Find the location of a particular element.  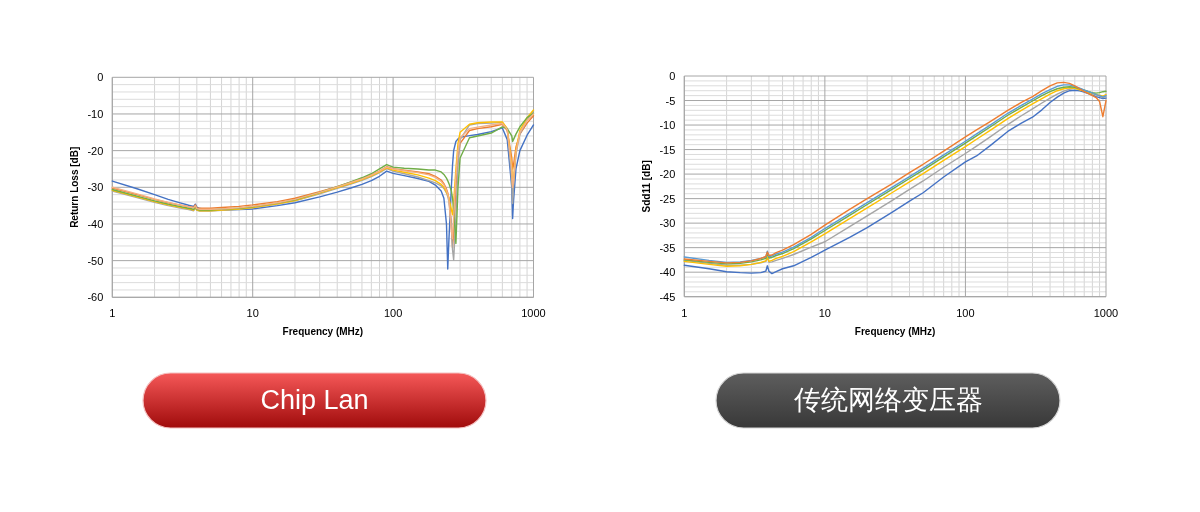

y-tick-label: -50 is located at coordinates (95, 260).